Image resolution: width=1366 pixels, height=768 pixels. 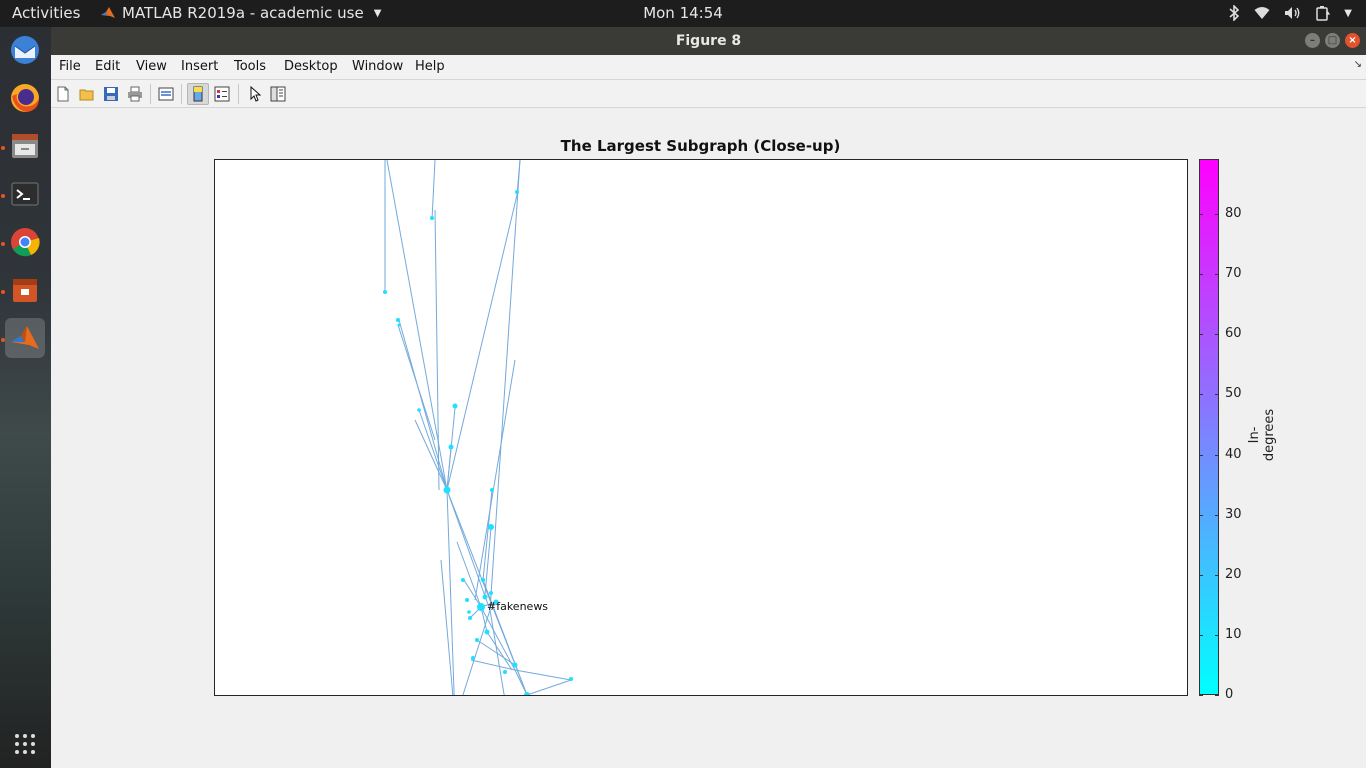 I want to click on menu-desktop: Desktop, so click(x=311, y=66).